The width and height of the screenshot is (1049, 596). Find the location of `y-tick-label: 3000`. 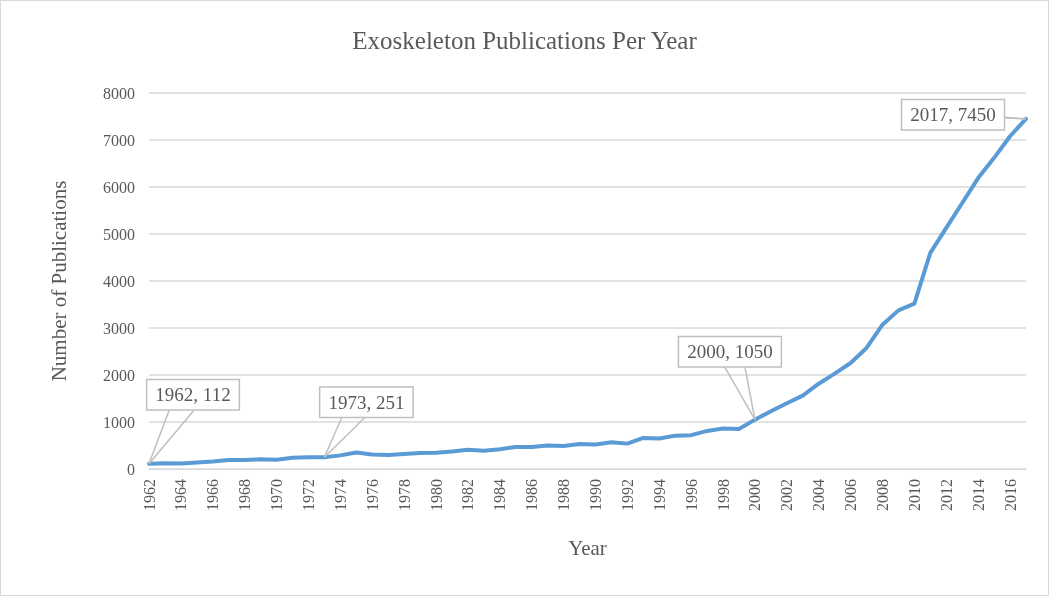

y-tick-label: 3000 is located at coordinates (119, 328).